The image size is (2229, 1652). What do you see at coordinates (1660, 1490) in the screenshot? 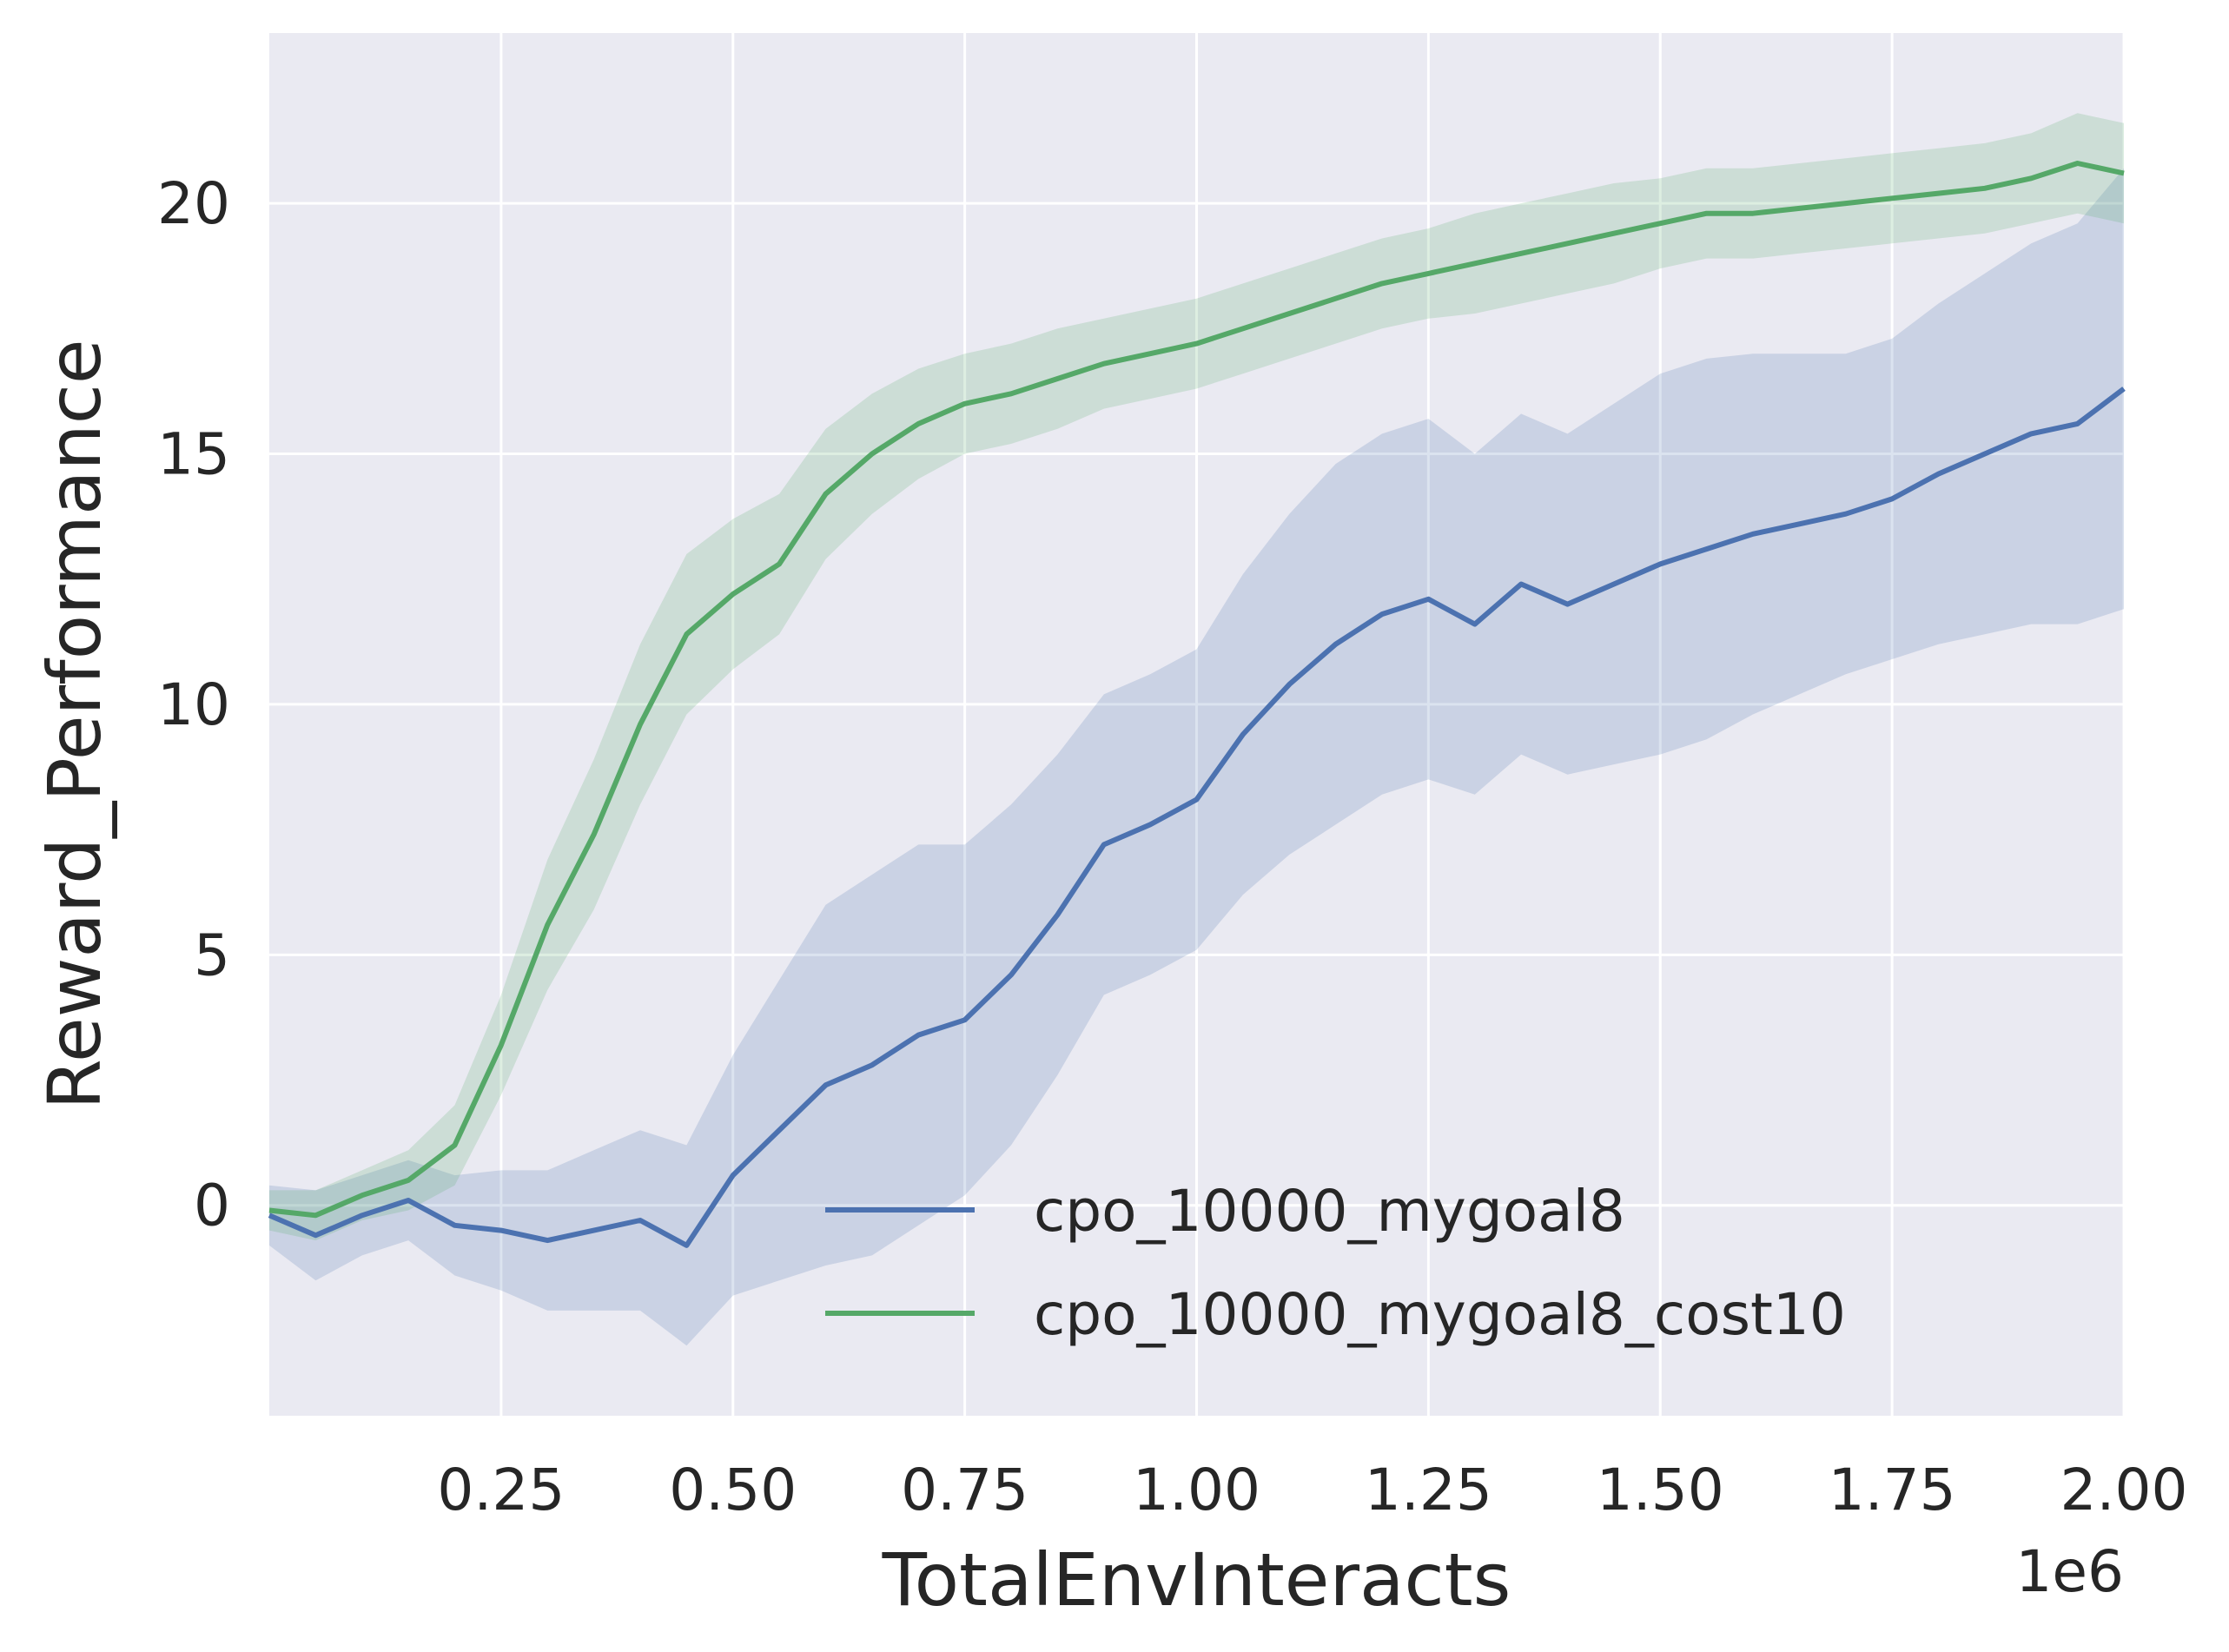
I see `x-tick-label: 1.50` at bounding box center [1660, 1490].